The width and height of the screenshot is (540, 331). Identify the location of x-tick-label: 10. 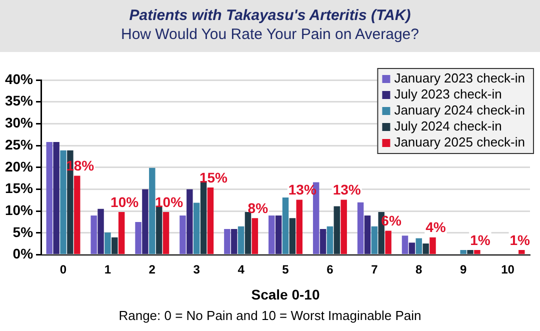
(508, 269).